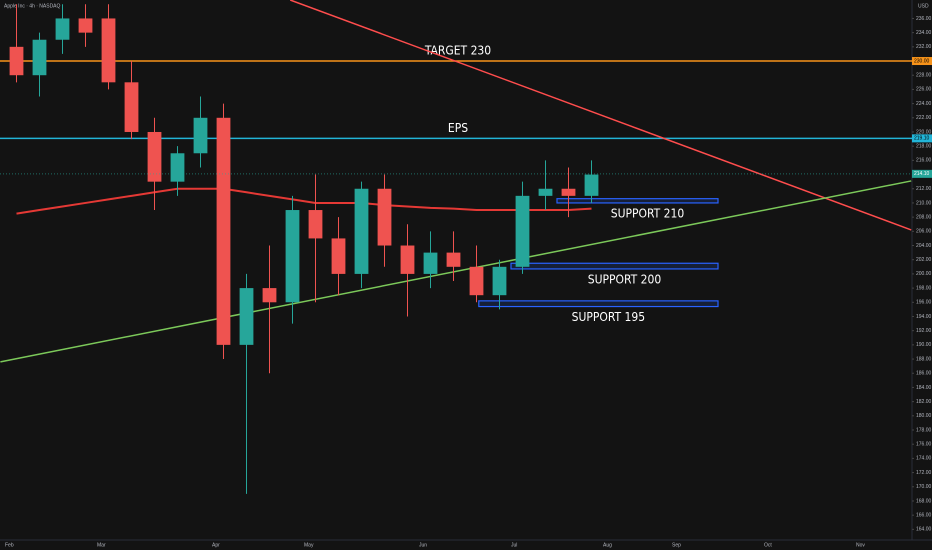 Image resolution: width=932 pixels, height=550 pixels. What do you see at coordinates (924, 76) in the screenshot?
I see `y-tick-label: 228.00` at bounding box center [924, 76].